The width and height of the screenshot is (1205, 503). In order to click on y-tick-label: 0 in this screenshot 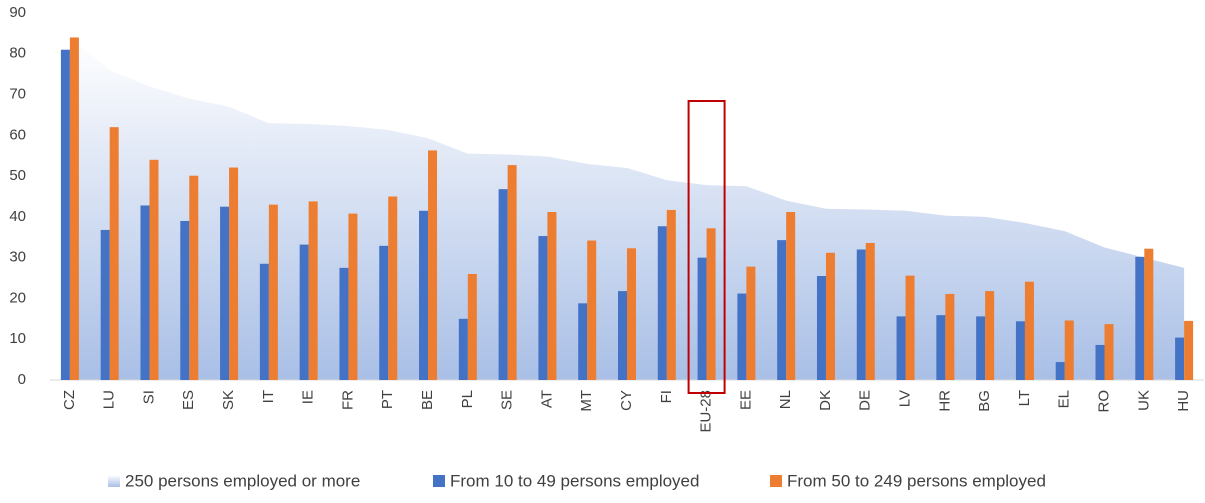, I will do `click(22, 379)`.